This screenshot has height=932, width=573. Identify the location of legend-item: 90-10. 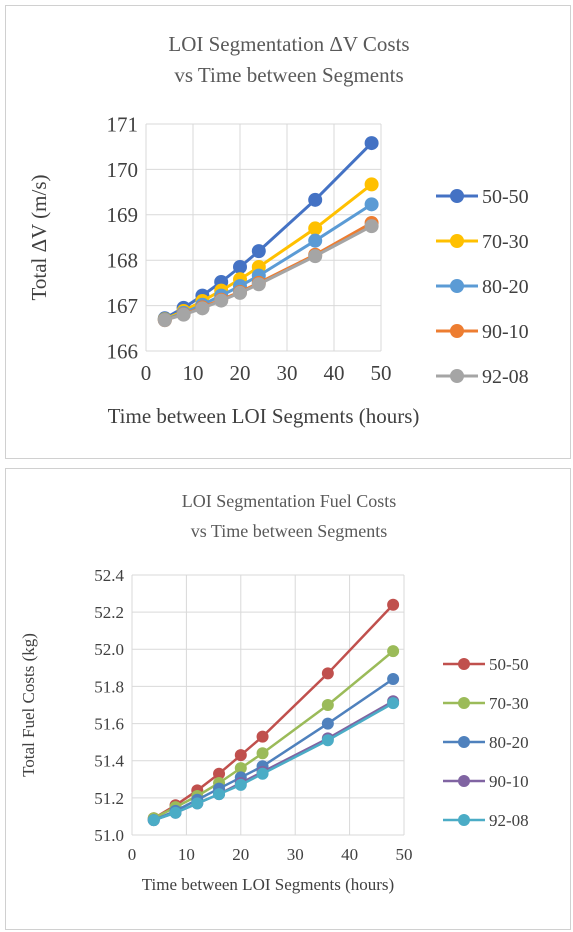
(486, 781).